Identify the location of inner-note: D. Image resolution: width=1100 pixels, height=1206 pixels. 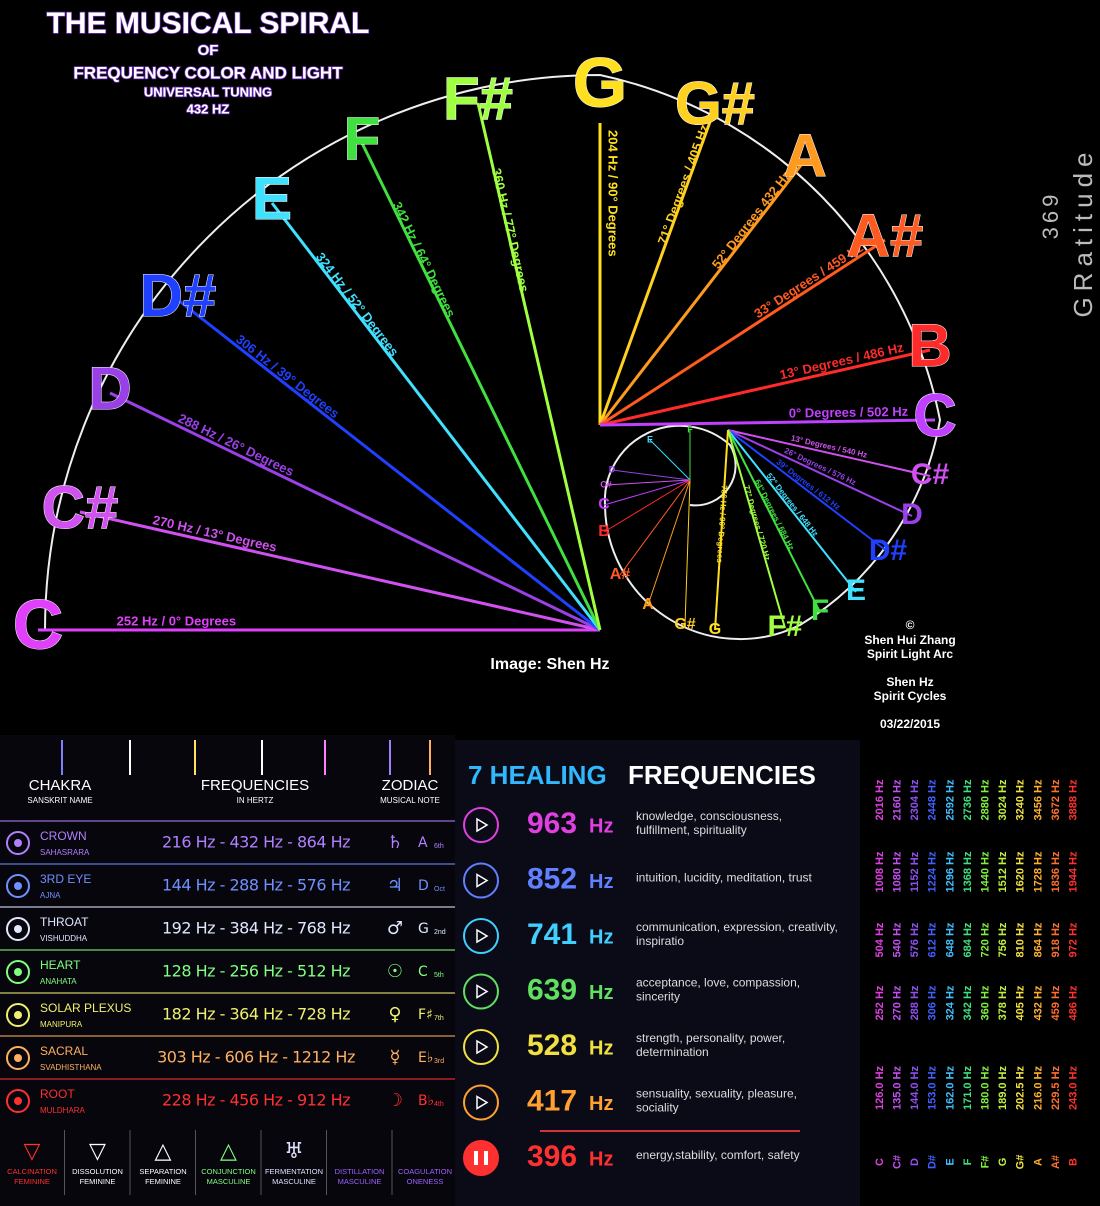
(912, 514).